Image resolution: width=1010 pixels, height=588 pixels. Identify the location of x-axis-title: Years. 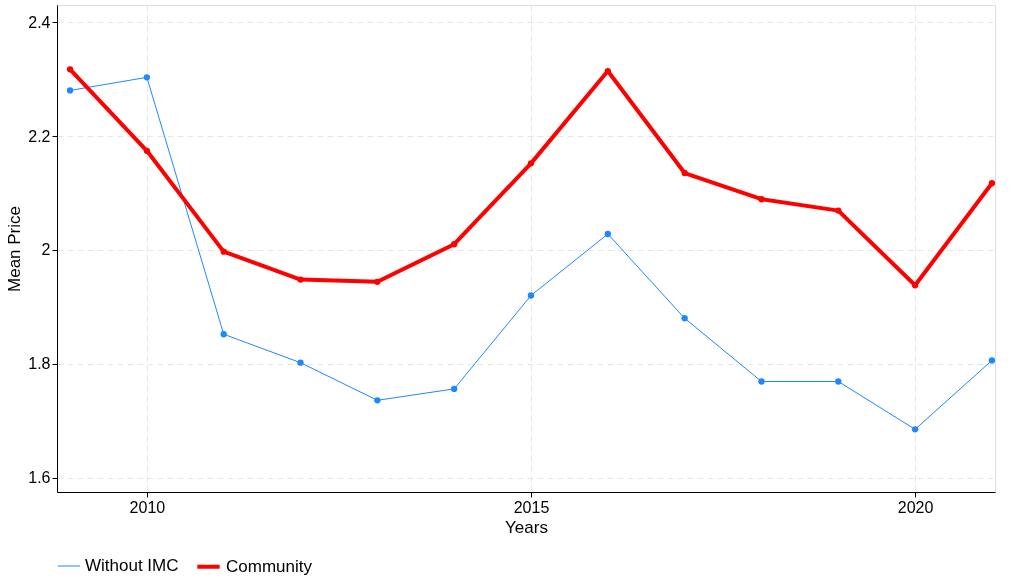
(526, 527).